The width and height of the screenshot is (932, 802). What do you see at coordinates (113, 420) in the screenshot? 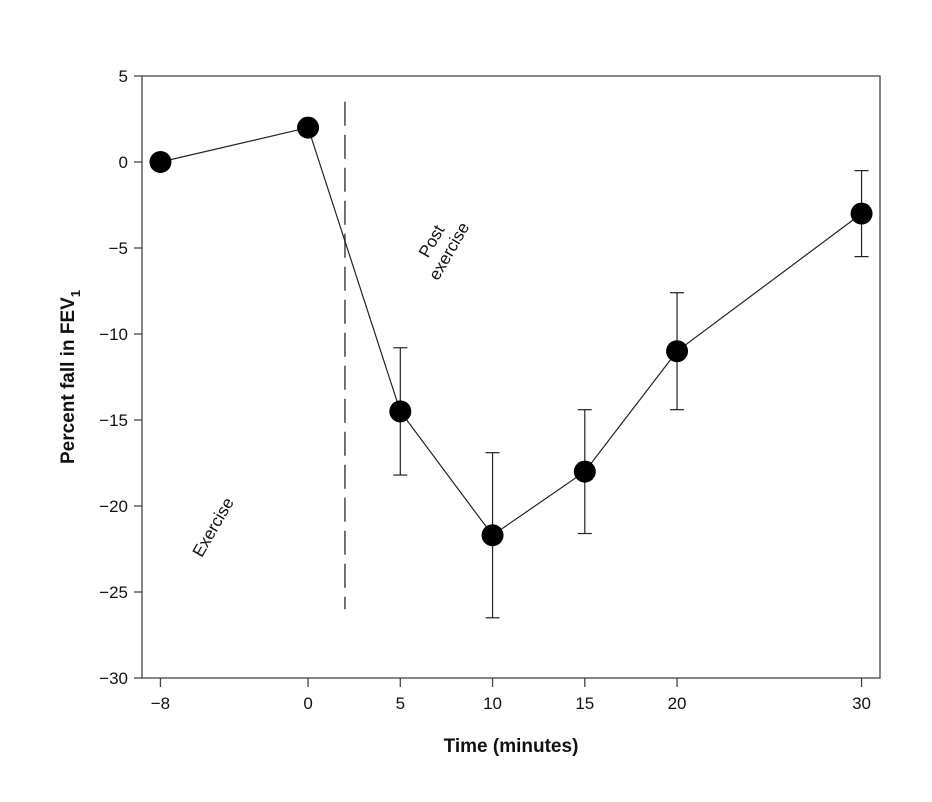
I see `y-tick-label: −15` at bounding box center [113, 420].